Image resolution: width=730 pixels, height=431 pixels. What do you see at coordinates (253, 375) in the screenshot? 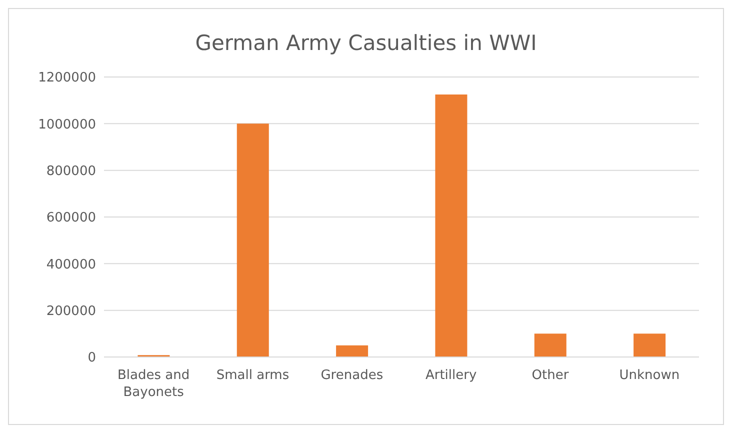
I see `x-tick-label: Small arms` at bounding box center [253, 375].